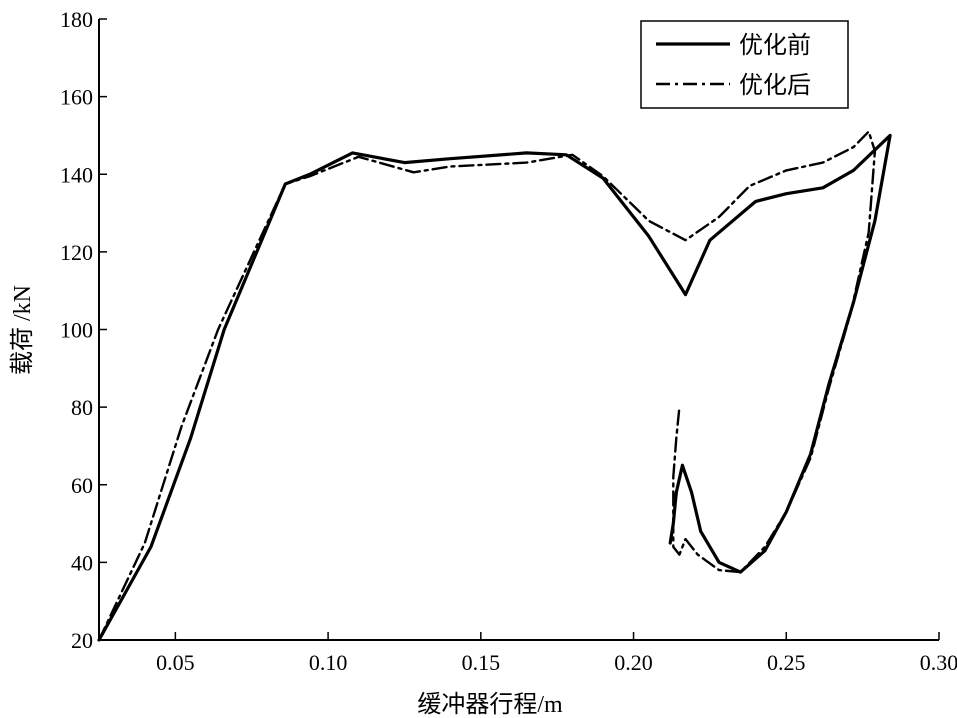 This screenshot has width=957, height=718. I want to click on x-tick-label: 0.05, so click(175, 662).